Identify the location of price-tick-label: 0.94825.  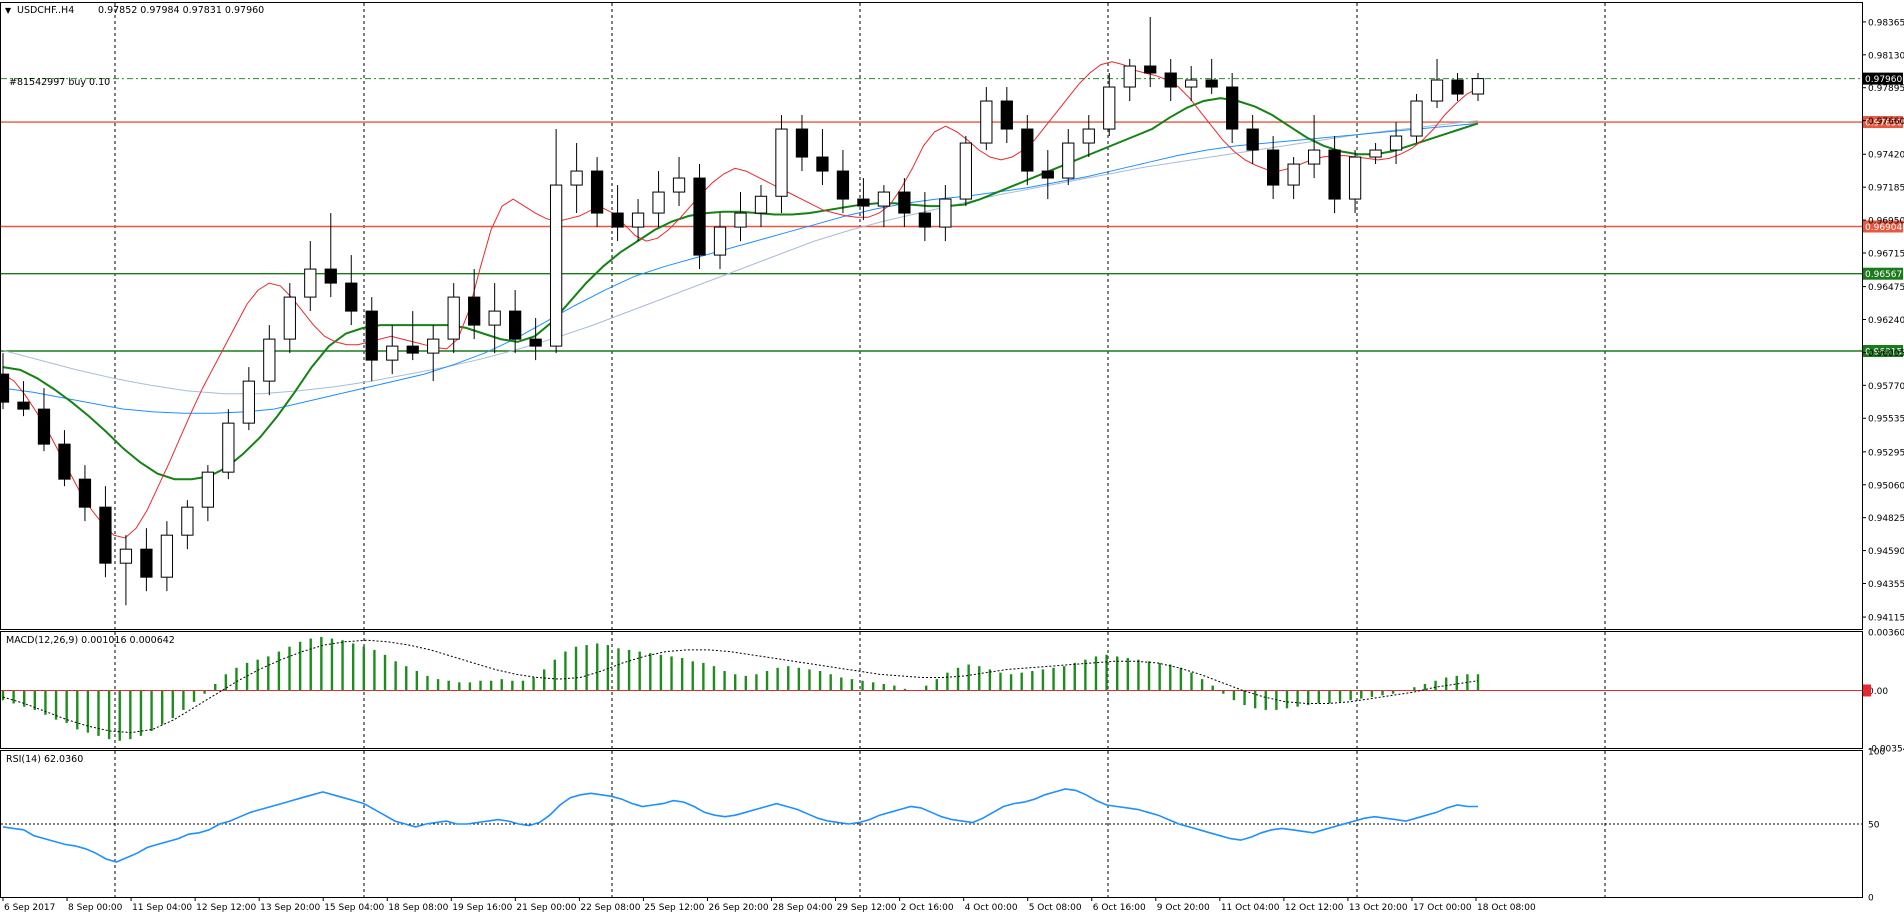
(1886, 519).